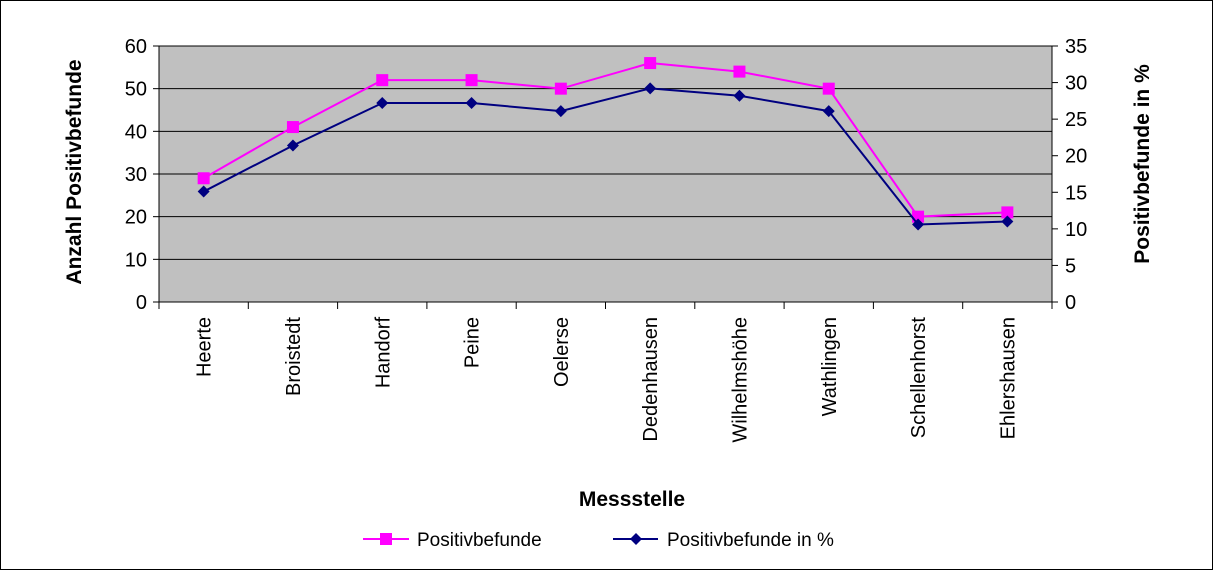 The width and height of the screenshot is (1213, 574). I want to click on y2-tick-label: 35, so click(1076, 47).